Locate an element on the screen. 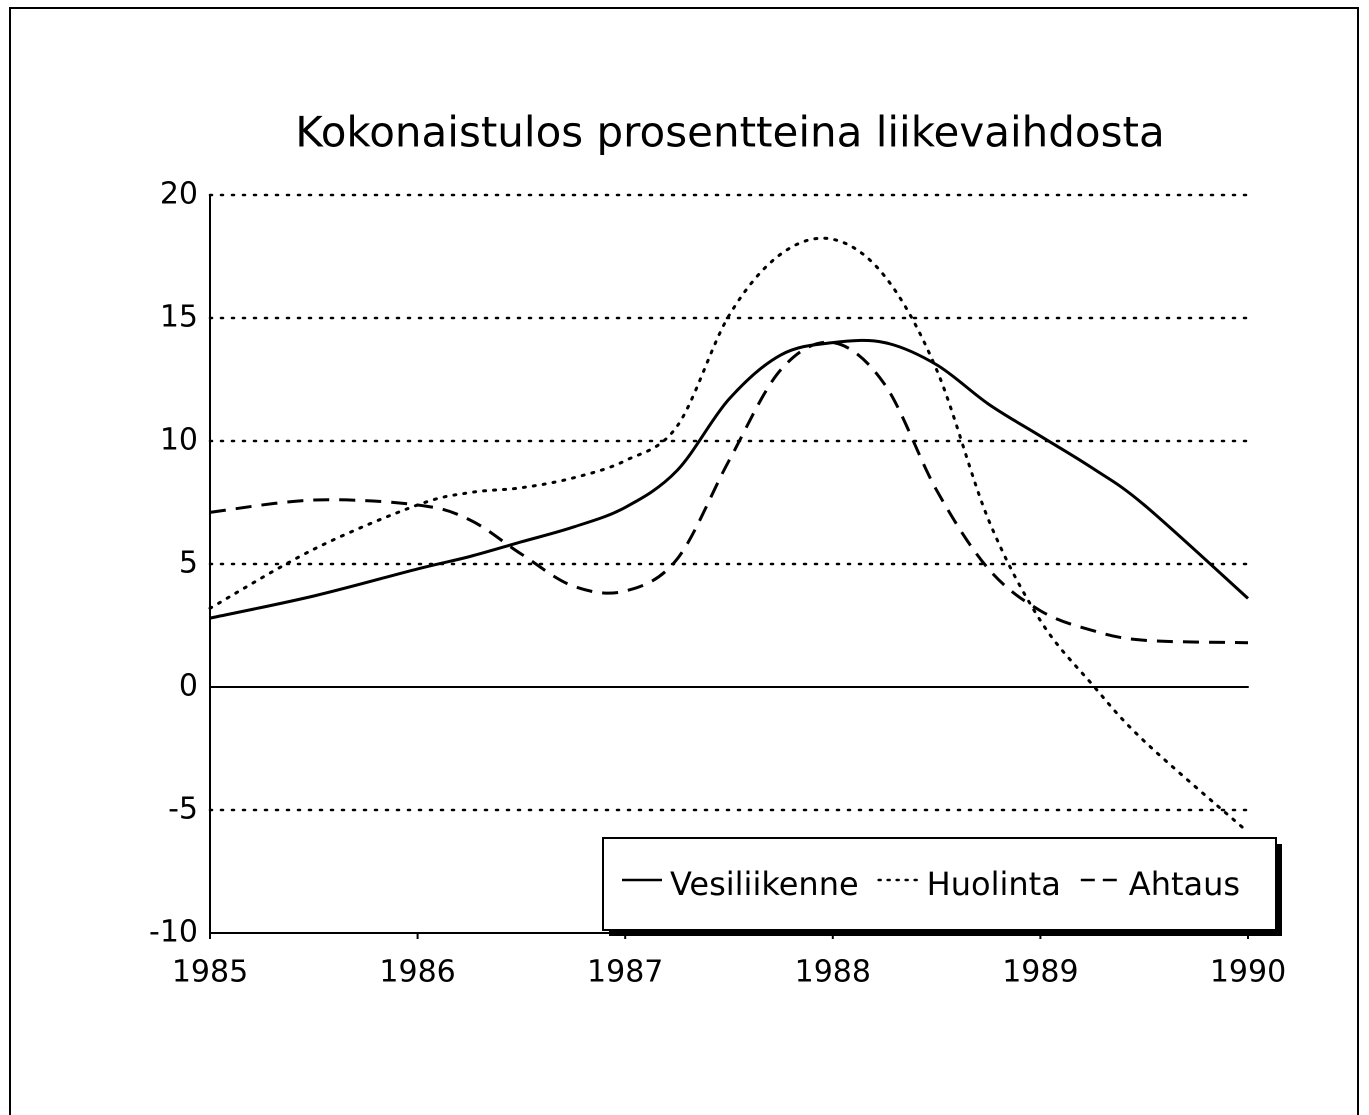 The image size is (1369, 1115). x-tick-label: 1989 is located at coordinates (1040, 972).